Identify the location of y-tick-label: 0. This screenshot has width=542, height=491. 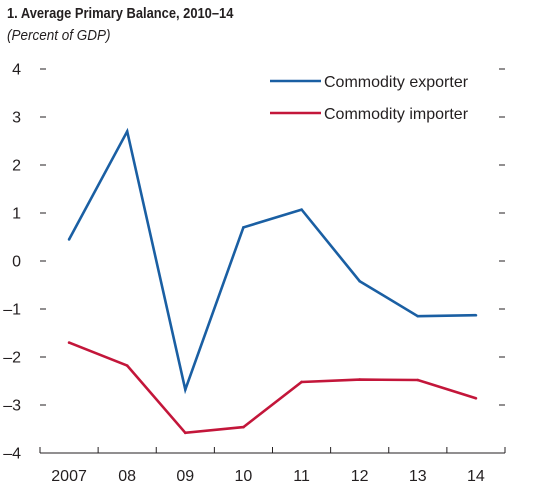
(16, 262).